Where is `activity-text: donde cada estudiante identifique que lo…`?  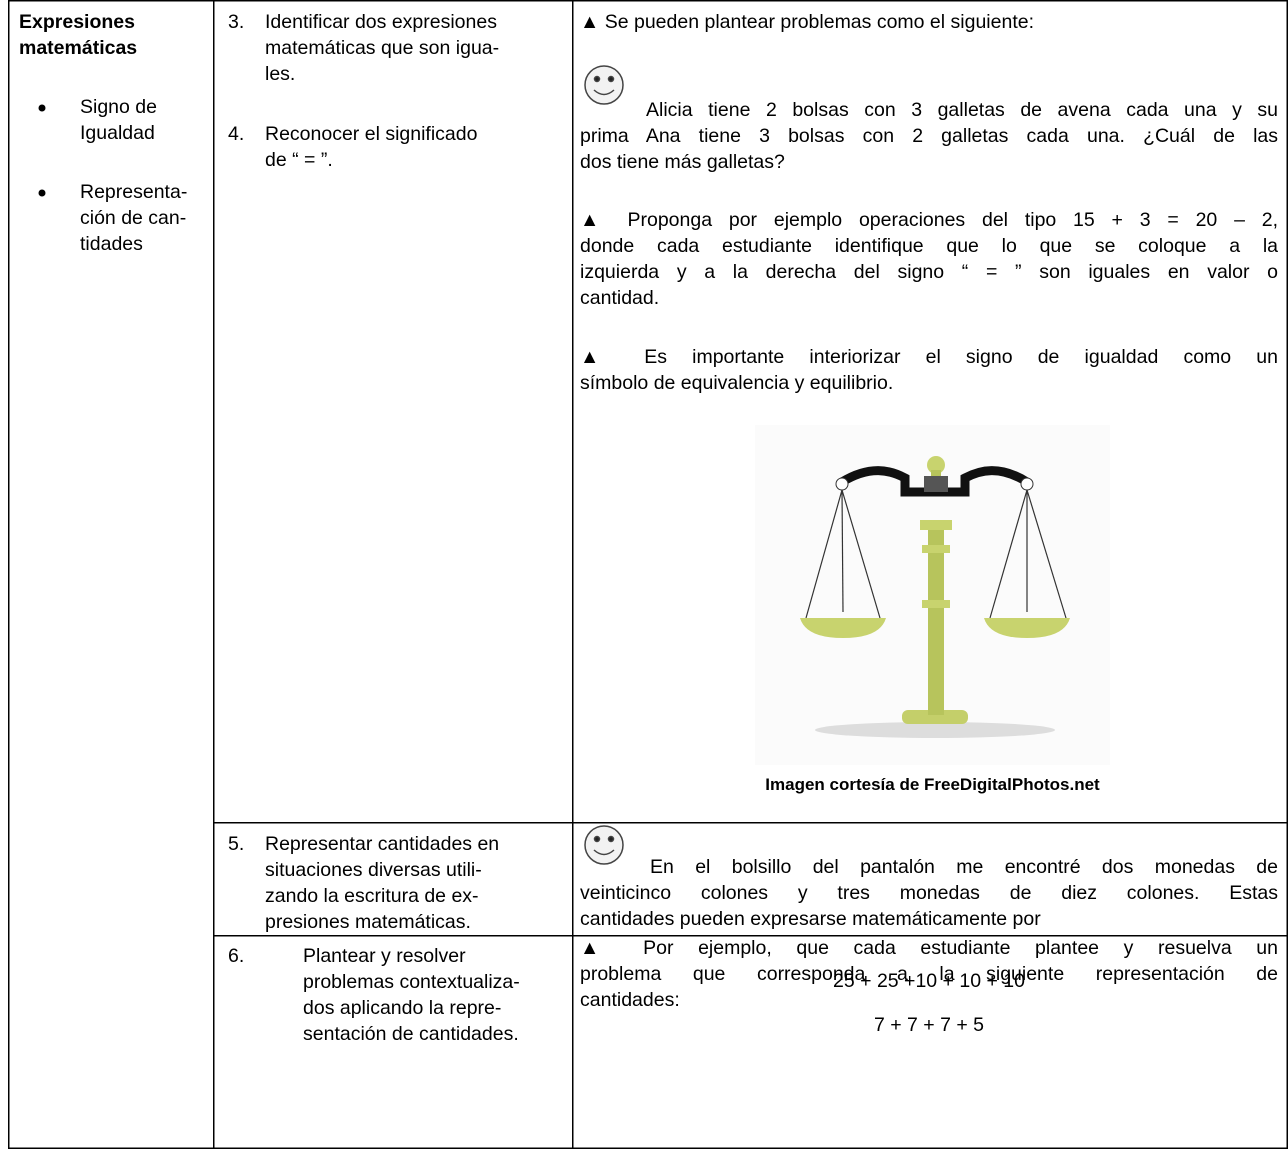 activity-text: donde cada estudiante identifique que lo… is located at coordinates (929, 246).